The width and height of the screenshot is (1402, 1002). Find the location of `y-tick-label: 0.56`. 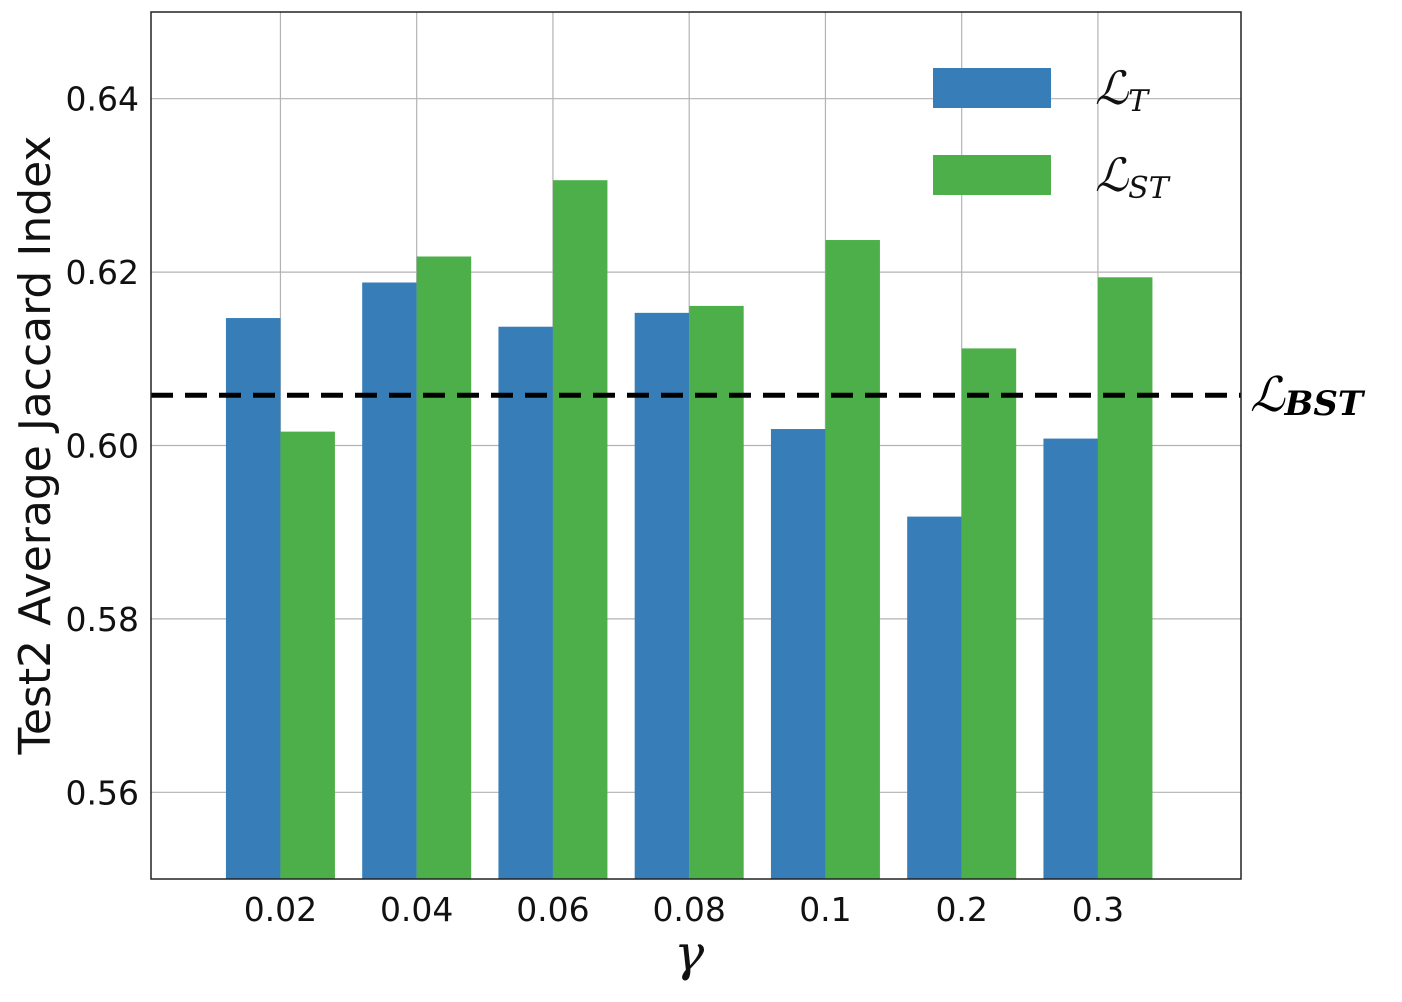

y-tick-label: 0.56 is located at coordinates (102, 792).